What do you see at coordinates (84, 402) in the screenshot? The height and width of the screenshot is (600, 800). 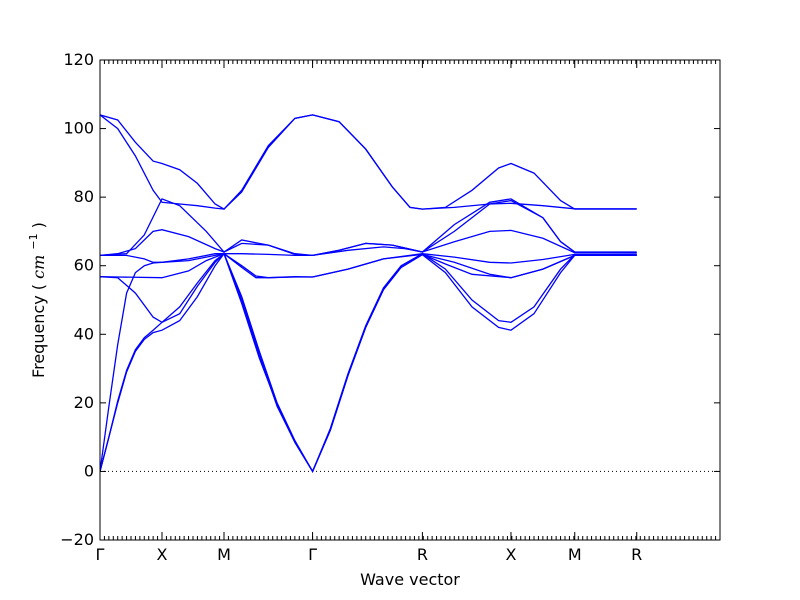 I see `y-tick-label: 20` at bounding box center [84, 402].